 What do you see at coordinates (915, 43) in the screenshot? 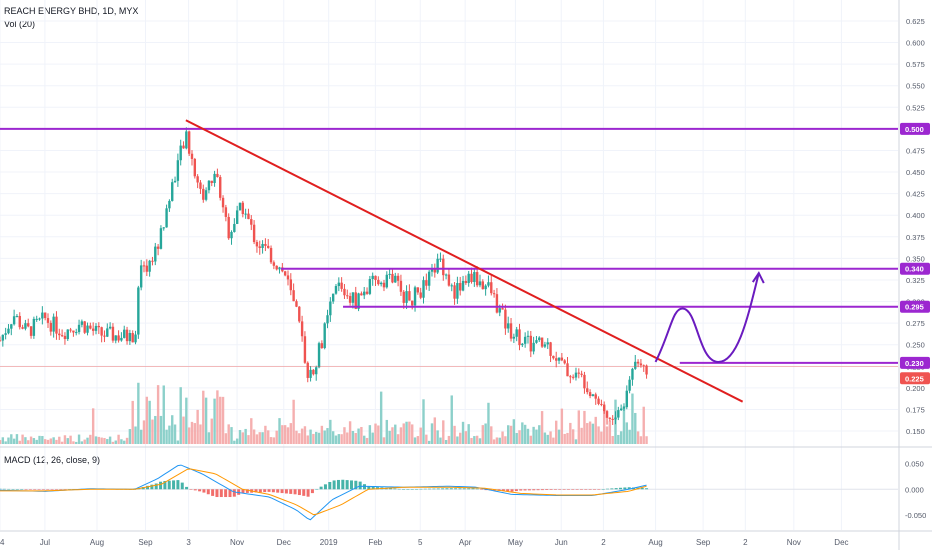
I see `price-tick-label: 0.600` at bounding box center [915, 43].